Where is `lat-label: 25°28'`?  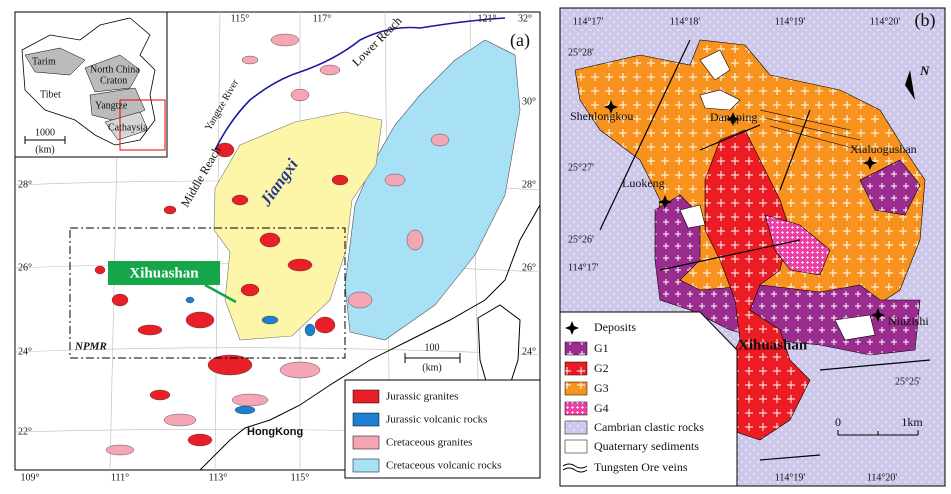 lat-label: 25°28' is located at coordinates (581, 52).